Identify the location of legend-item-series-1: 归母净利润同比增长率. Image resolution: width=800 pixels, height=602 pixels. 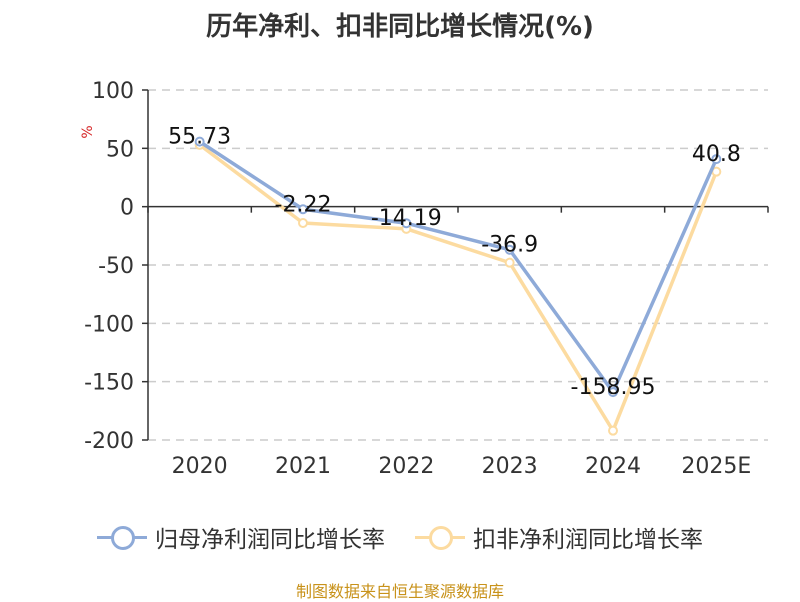
(241, 537).